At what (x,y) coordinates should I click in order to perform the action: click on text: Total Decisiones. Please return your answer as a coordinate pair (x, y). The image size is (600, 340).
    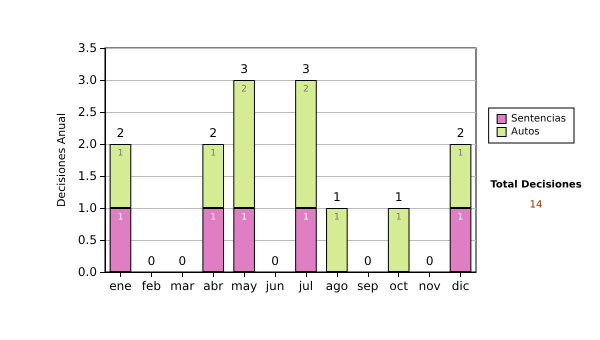
    Looking at the image, I should click on (536, 185).